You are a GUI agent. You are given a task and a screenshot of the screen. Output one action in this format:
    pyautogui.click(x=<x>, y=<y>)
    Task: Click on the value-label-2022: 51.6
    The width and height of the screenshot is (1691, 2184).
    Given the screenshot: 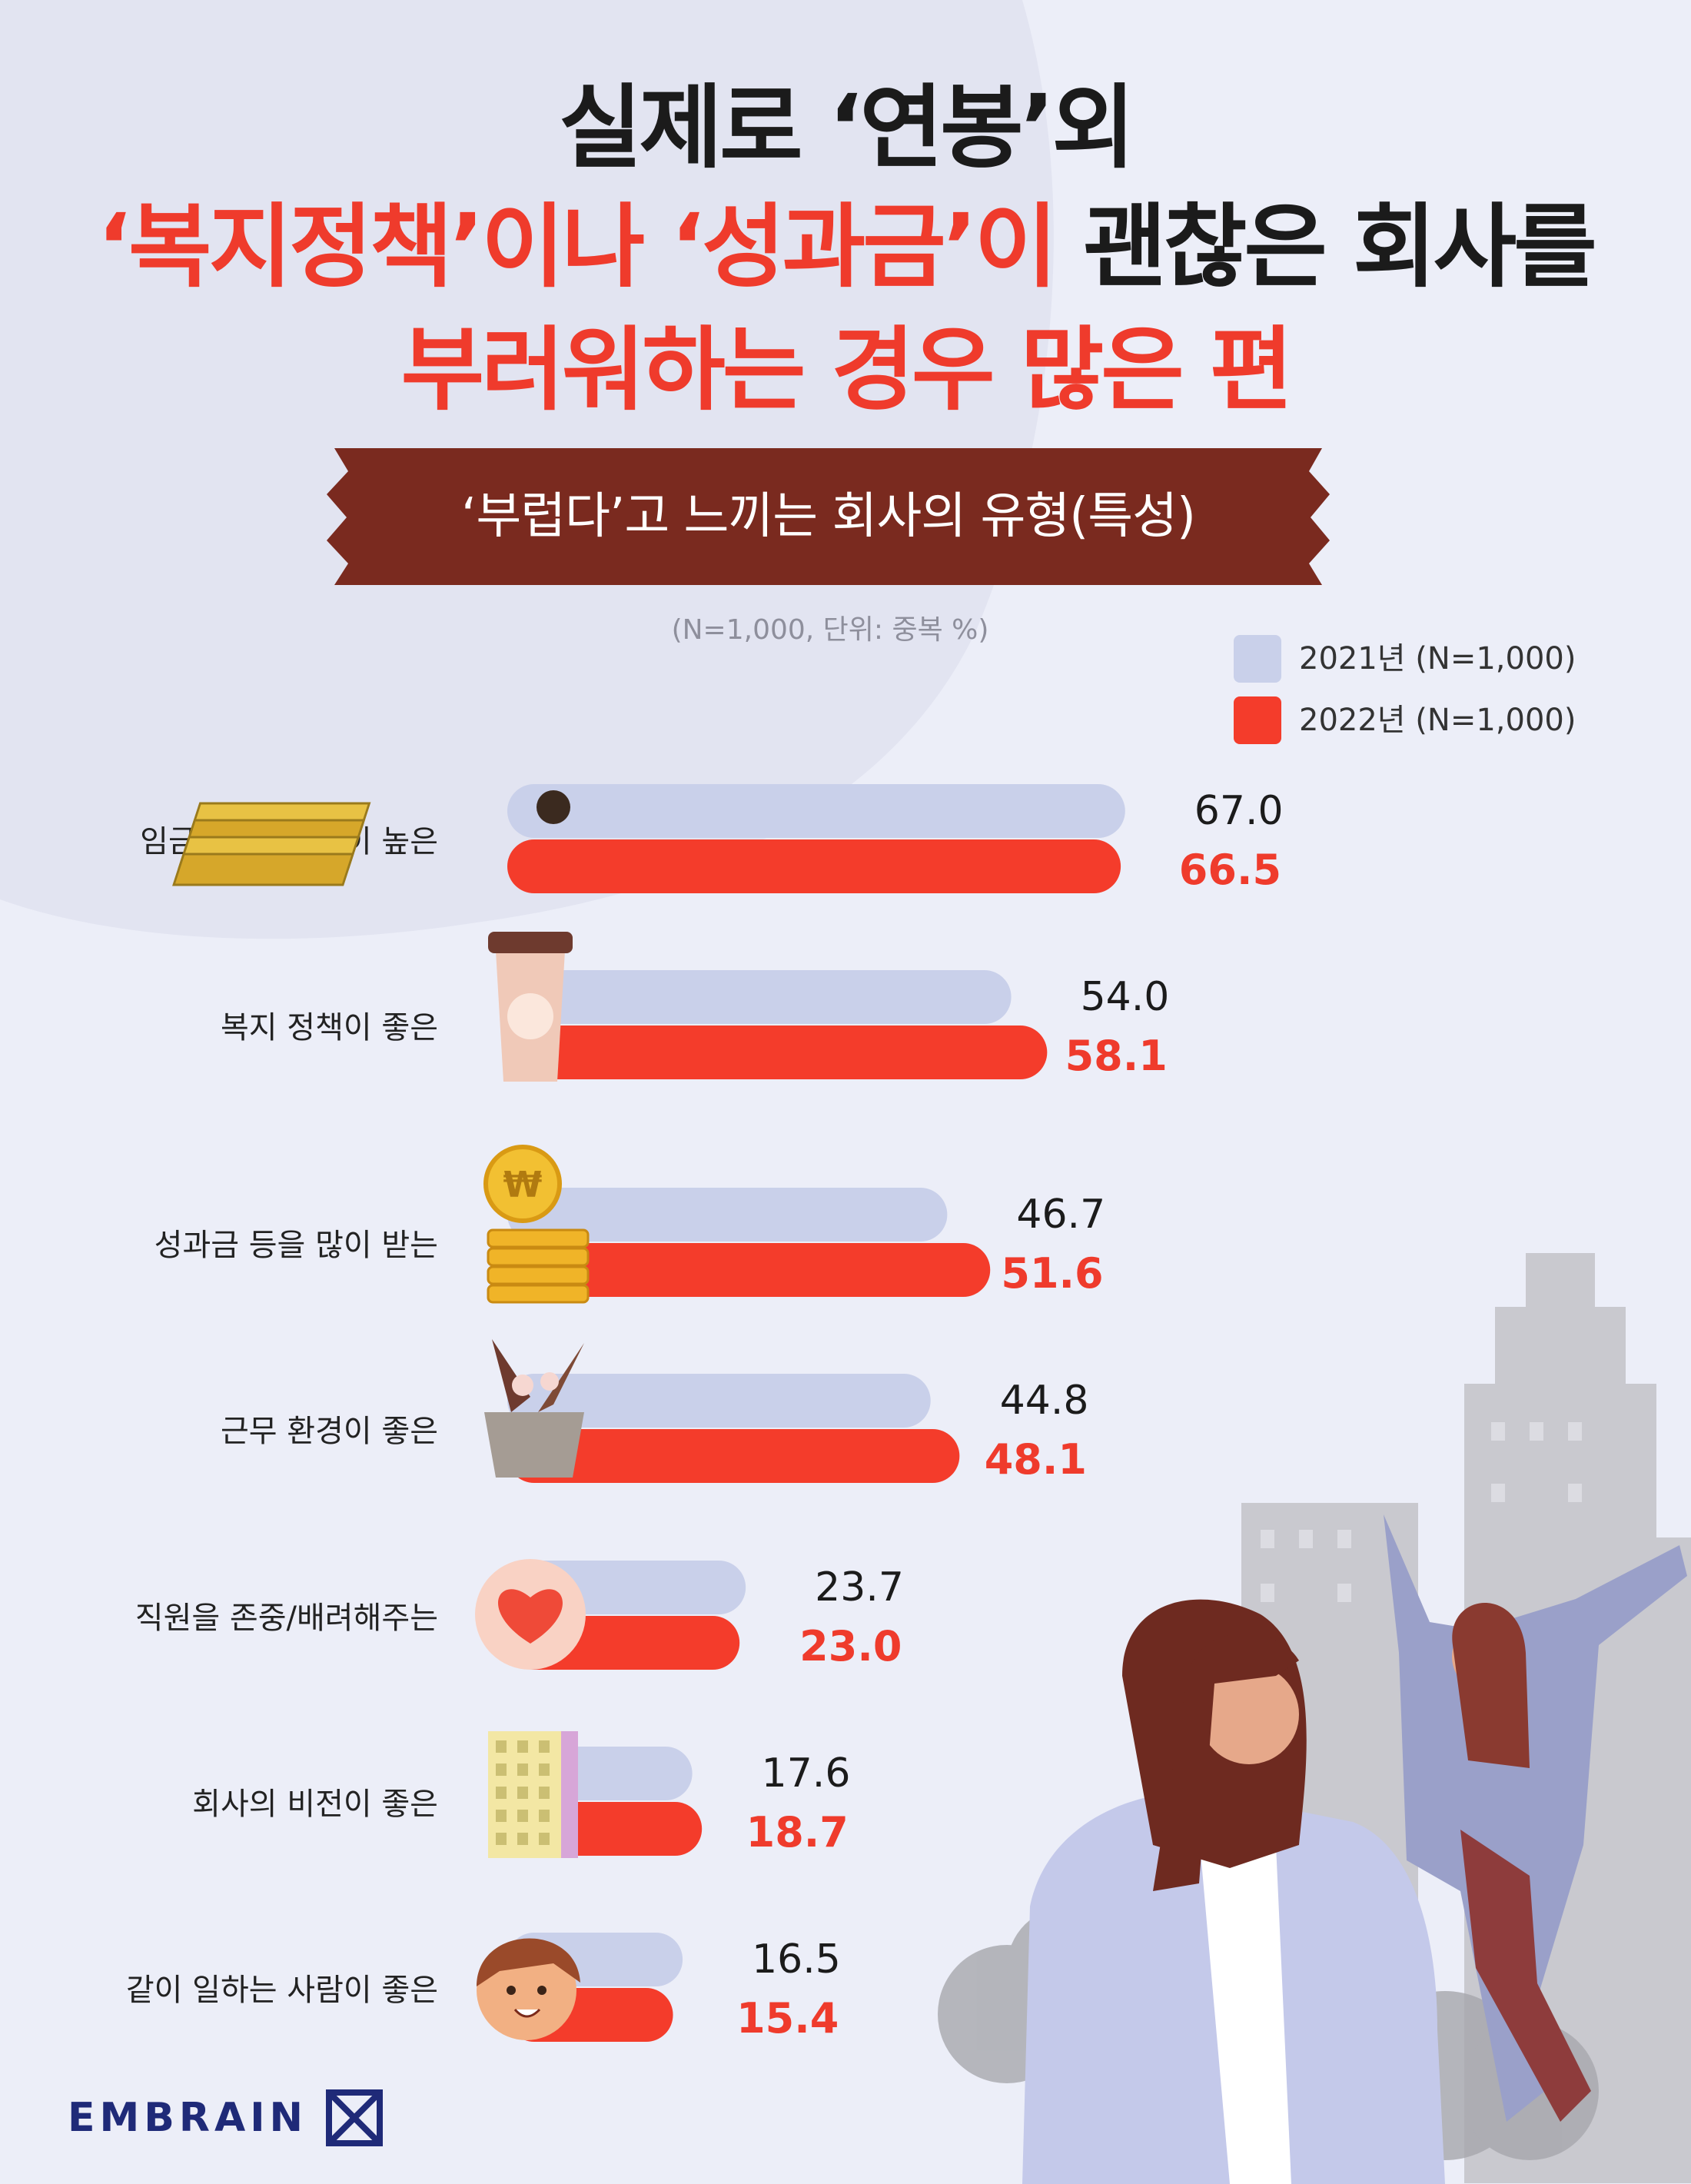 What is the action you would take?
    pyautogui.click(x=1052, y=1274)
    